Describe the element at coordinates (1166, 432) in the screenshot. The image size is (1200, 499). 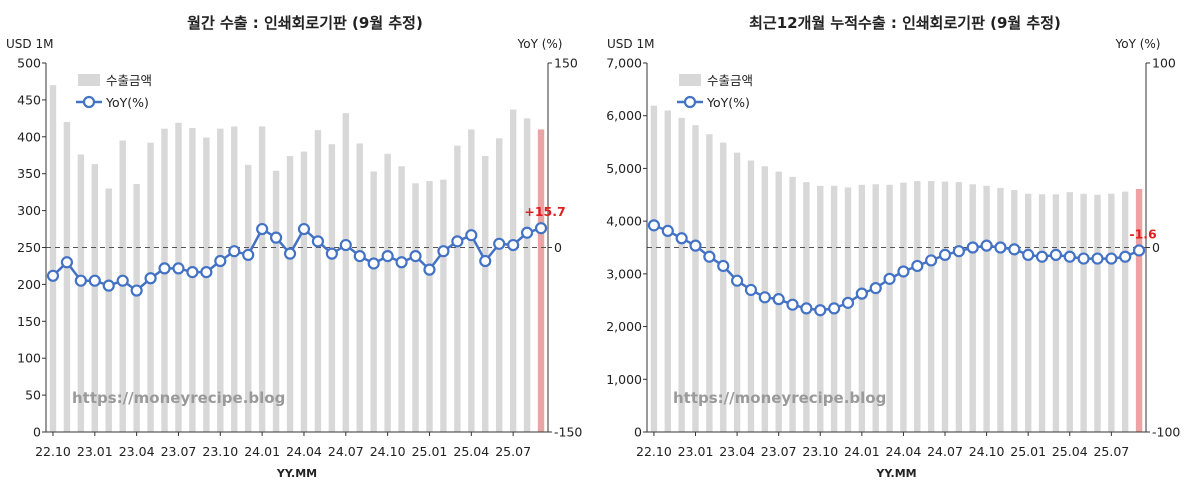
I see `y2-tick-label: -100` at that location.